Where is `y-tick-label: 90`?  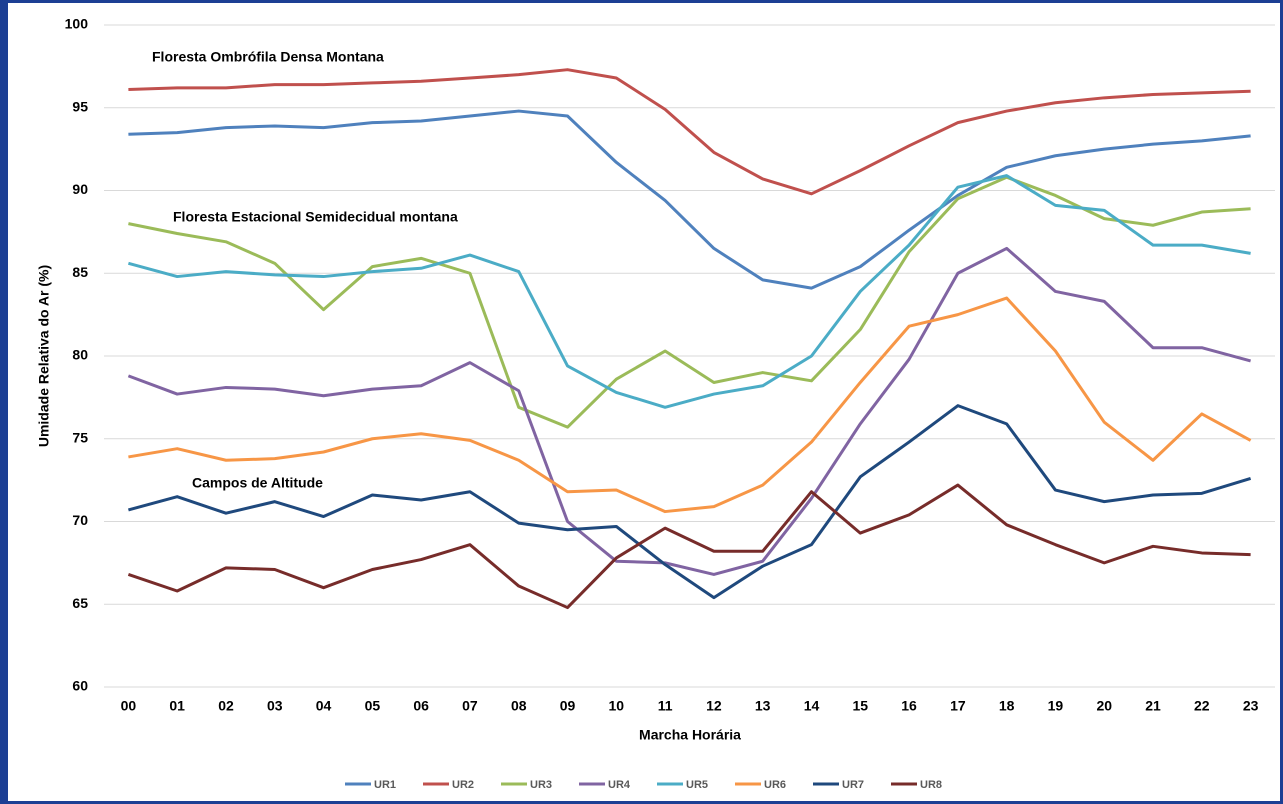
y-tick-label: 90 is located at coordinates (80, 189).